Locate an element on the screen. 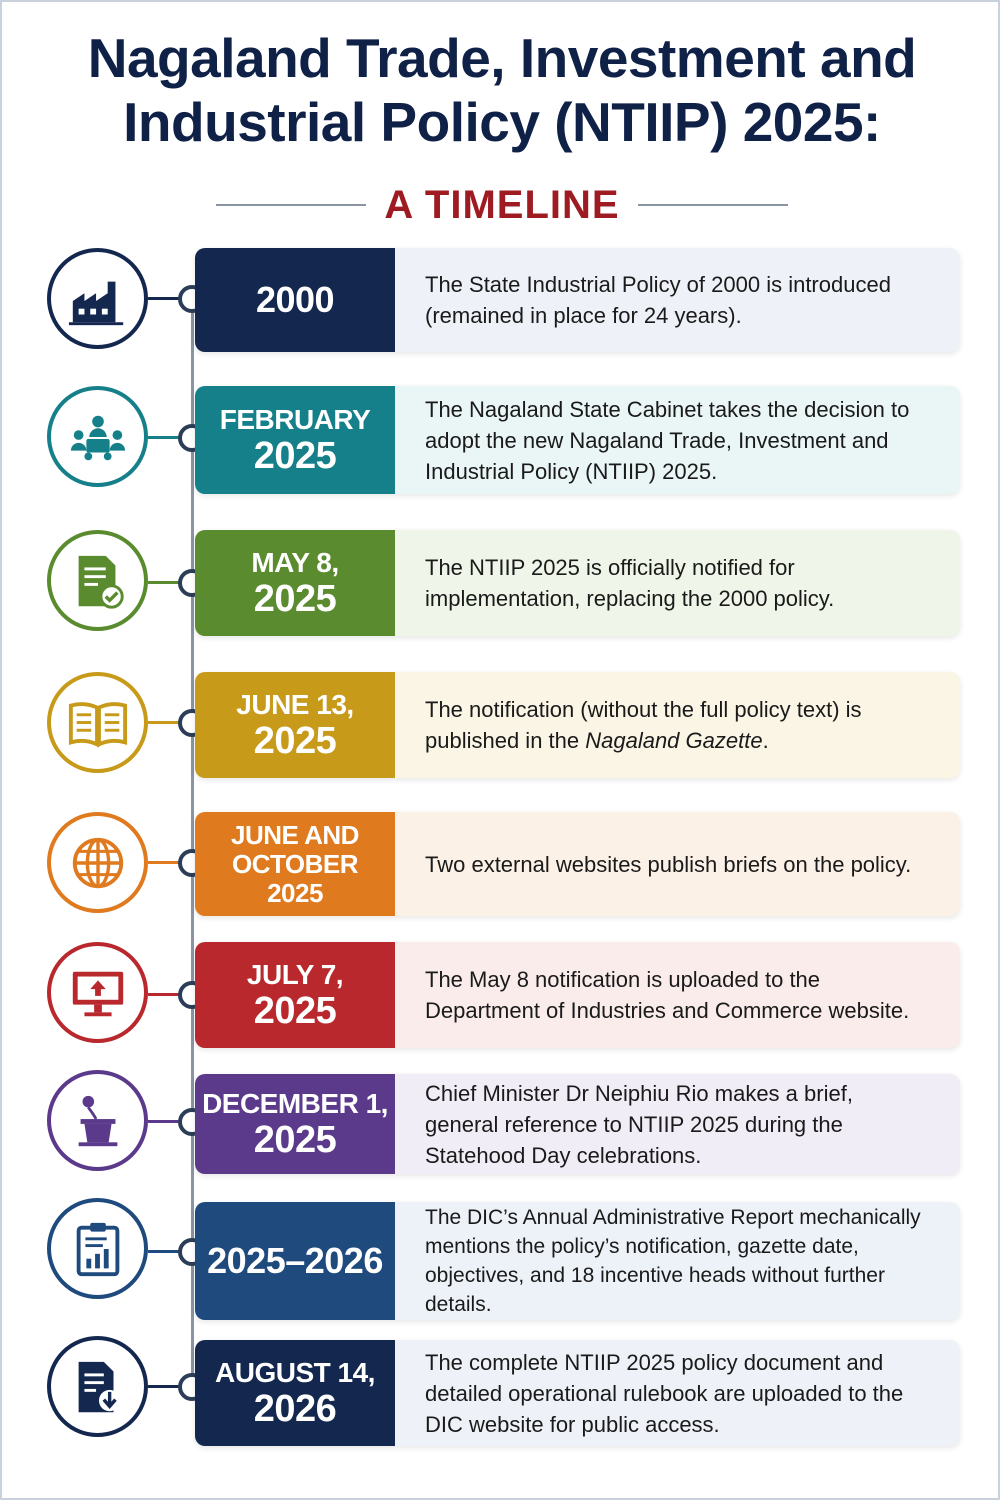 The image size is (1000, 1500). document-download-icon is located at coordinates (99, 1386).